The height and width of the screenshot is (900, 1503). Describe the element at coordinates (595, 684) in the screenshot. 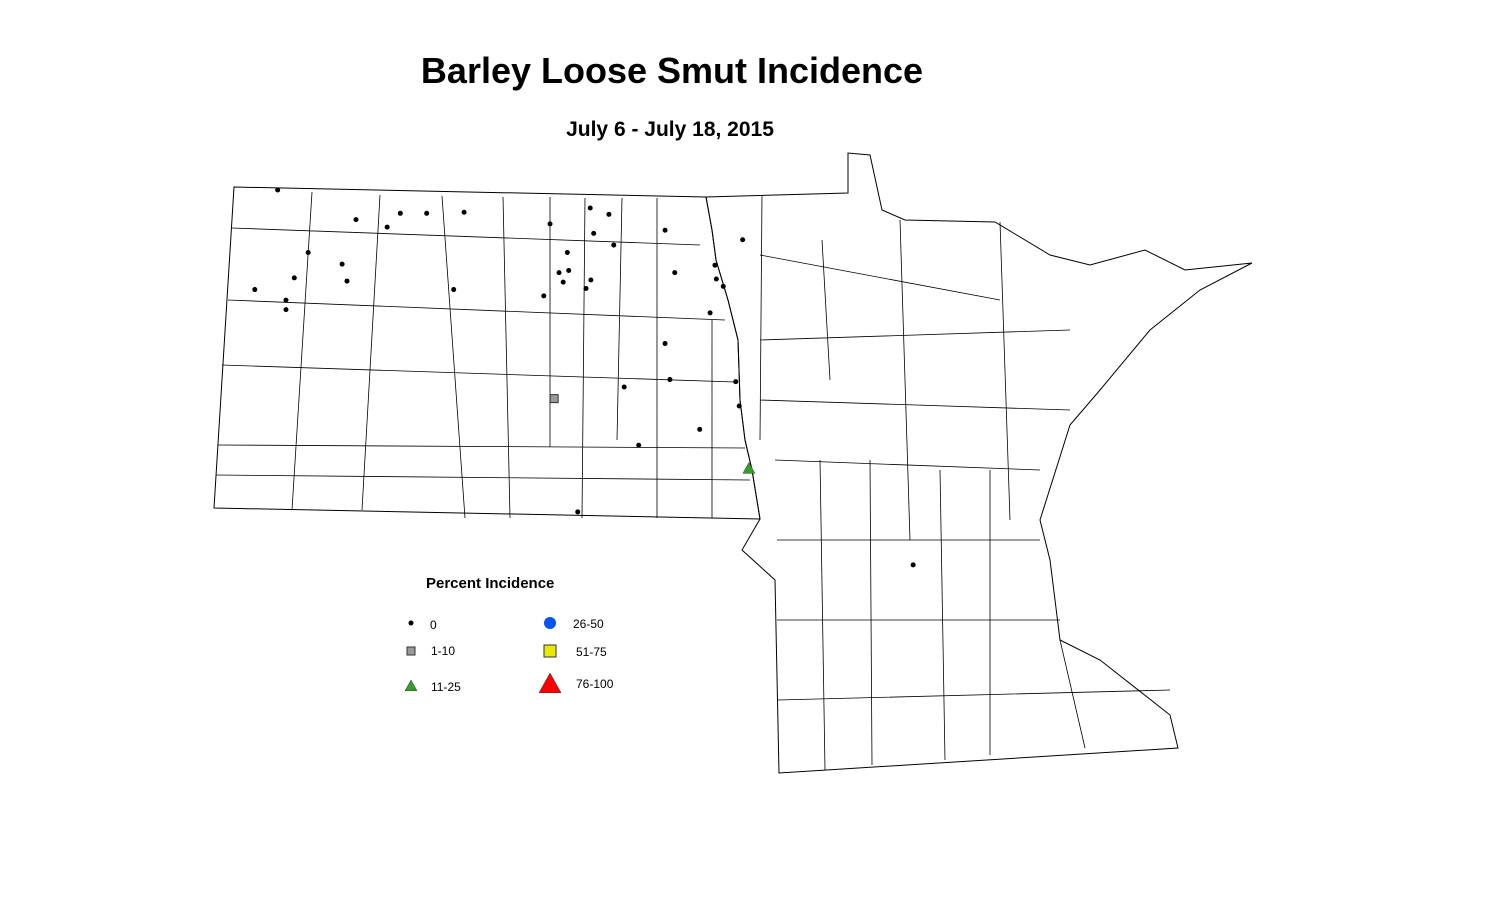

I see `legend-label-76-100: 76-100` at that location.